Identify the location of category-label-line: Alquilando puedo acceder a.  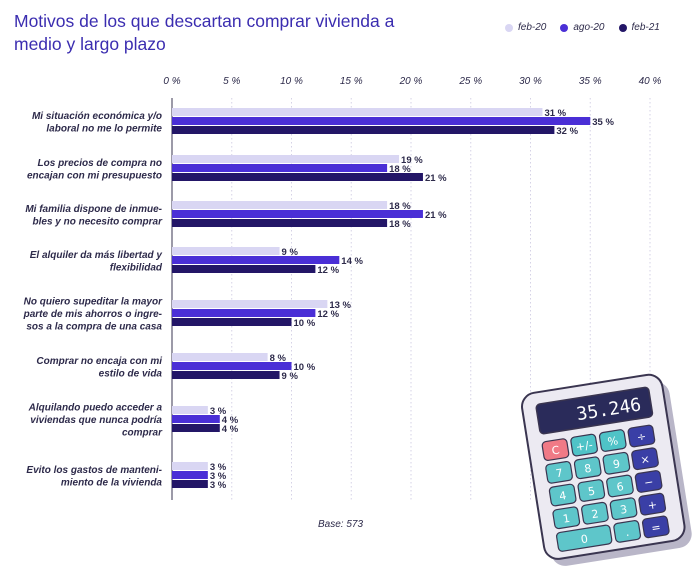
(95, 408).